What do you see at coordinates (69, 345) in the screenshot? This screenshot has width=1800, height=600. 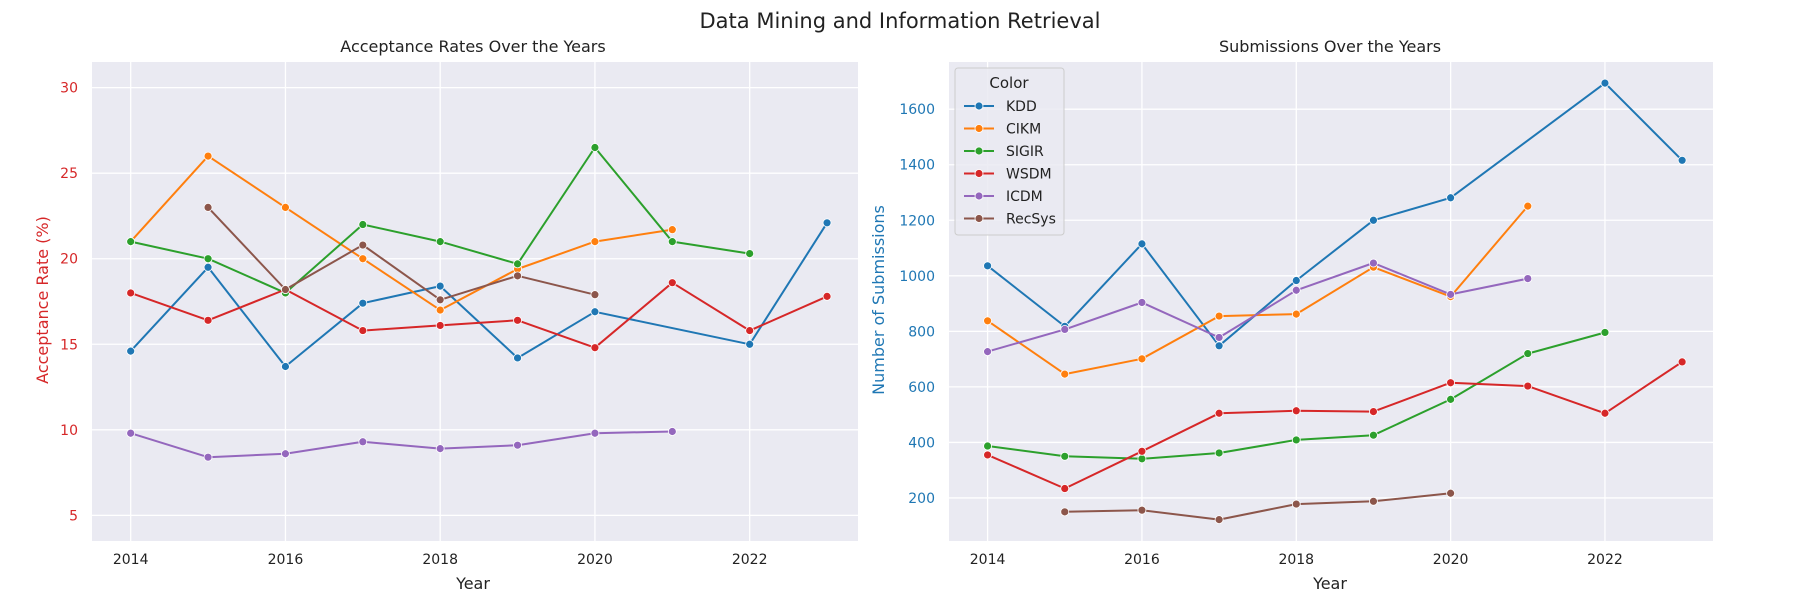 I see `acceptance-y-tick-label: 15` at bounding box center [69, 345].